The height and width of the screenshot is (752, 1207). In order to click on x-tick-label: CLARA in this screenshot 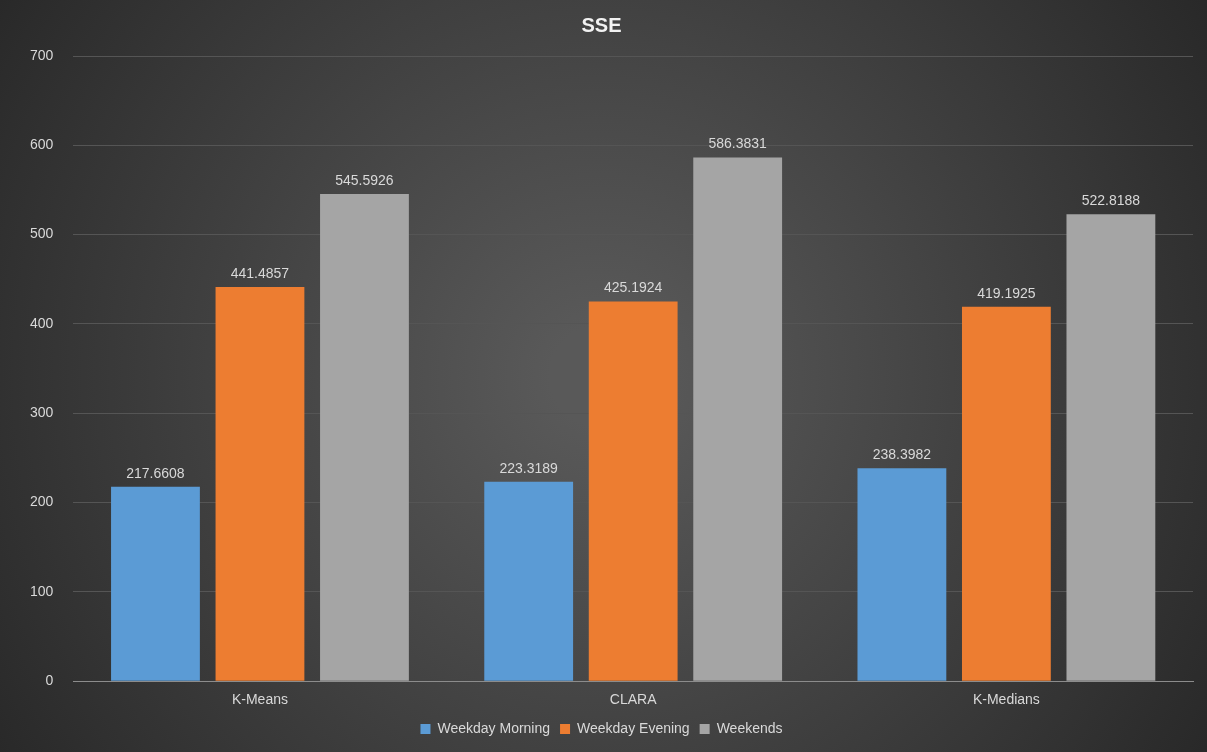, I will do `click(633, 699)`.